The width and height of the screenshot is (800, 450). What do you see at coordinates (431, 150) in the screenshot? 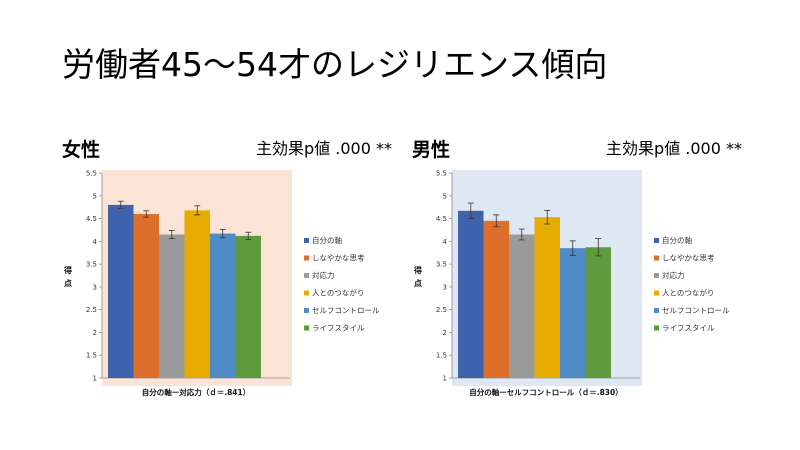
I see `male-heading: 男性` at bounding box center [431, 150].